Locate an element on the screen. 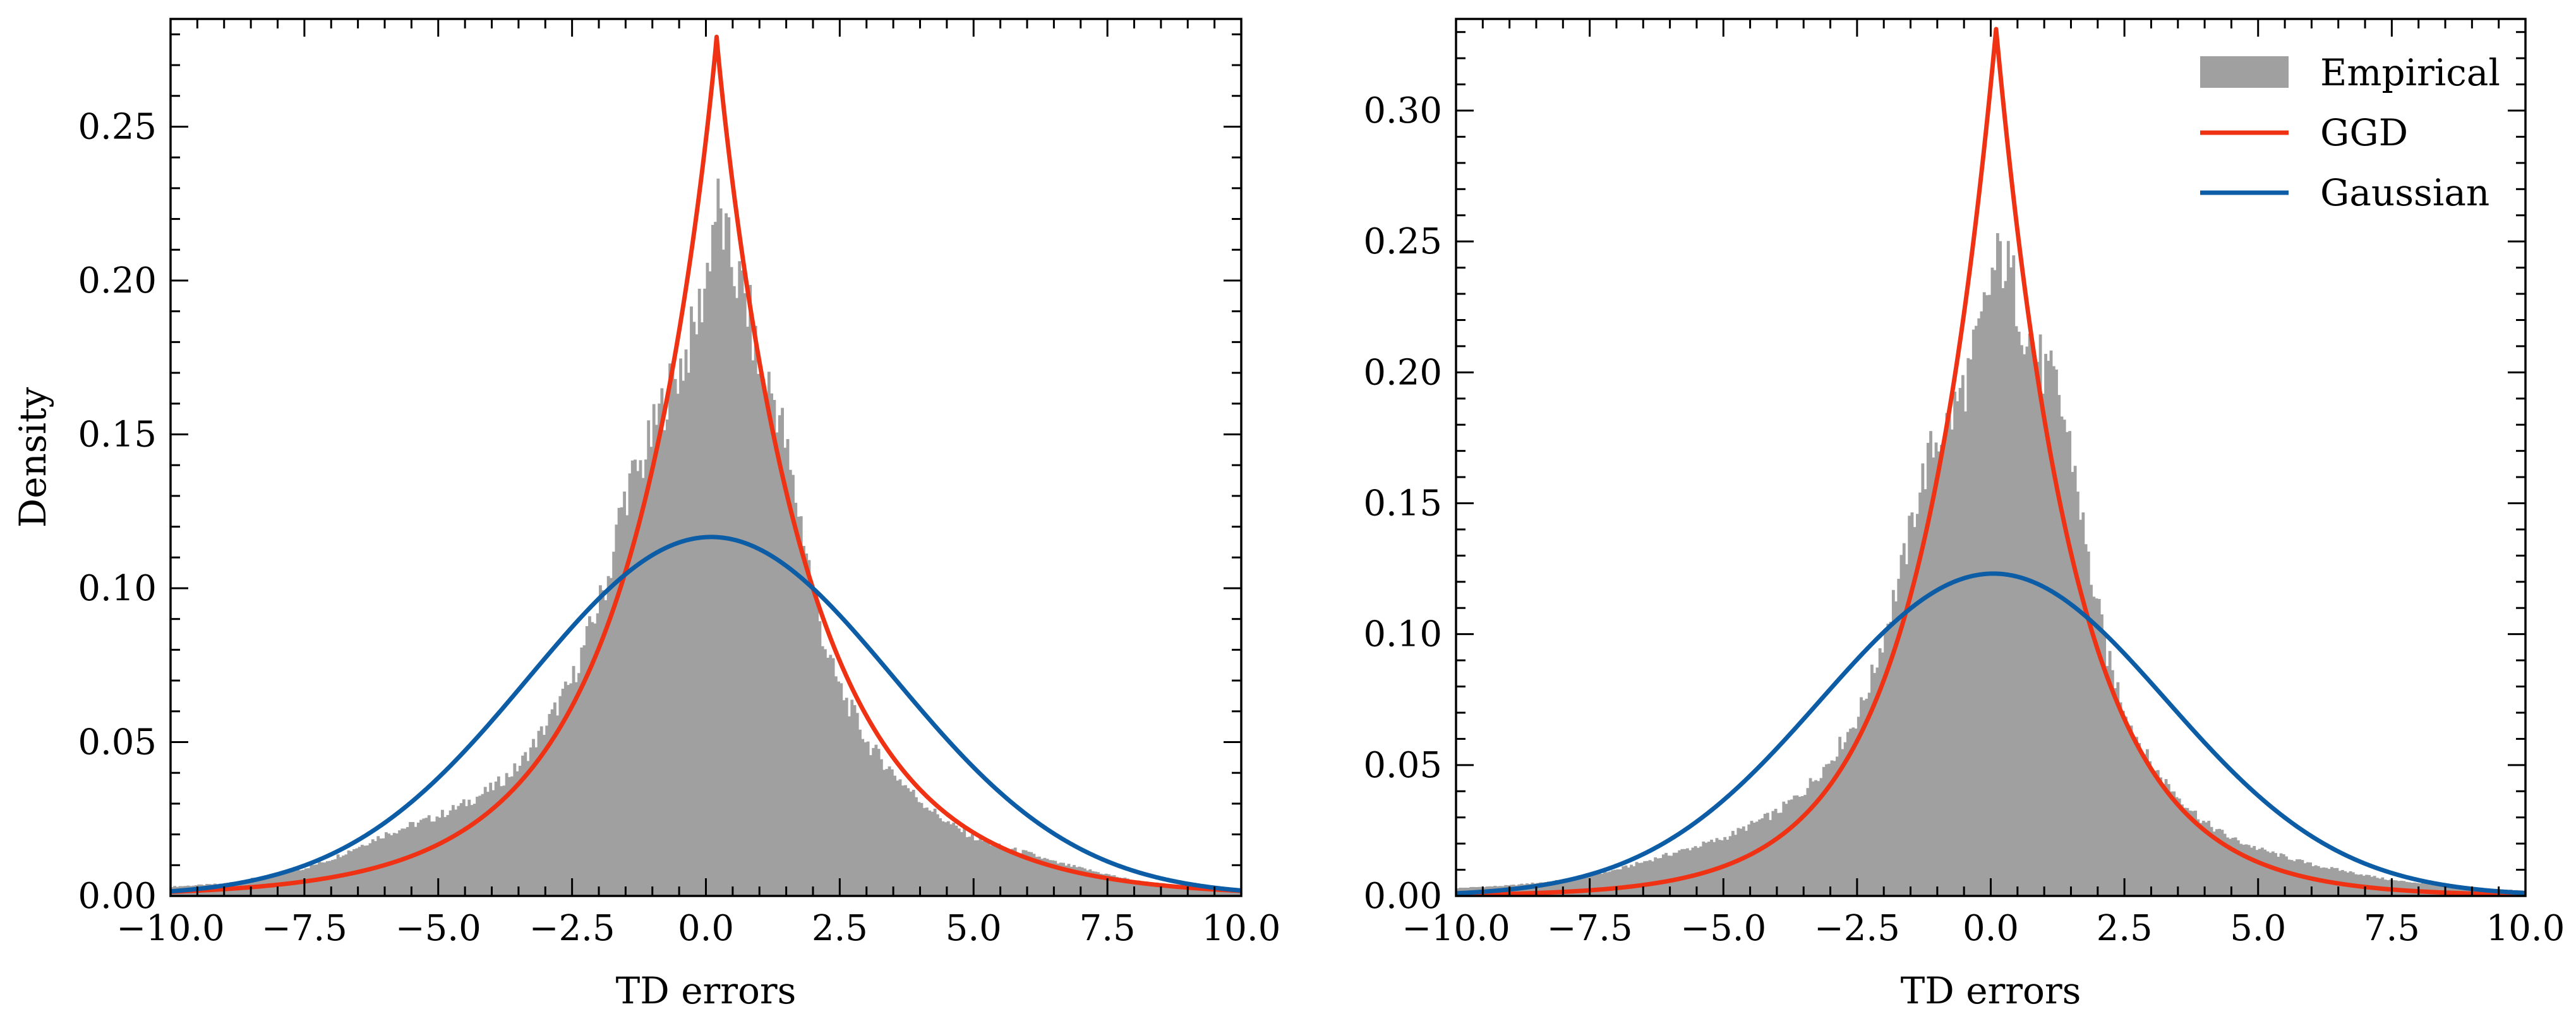 The height and width of the screenshot is (1028, 2576). x-tick-label: −2.5 is located at coordinates (572, 928).